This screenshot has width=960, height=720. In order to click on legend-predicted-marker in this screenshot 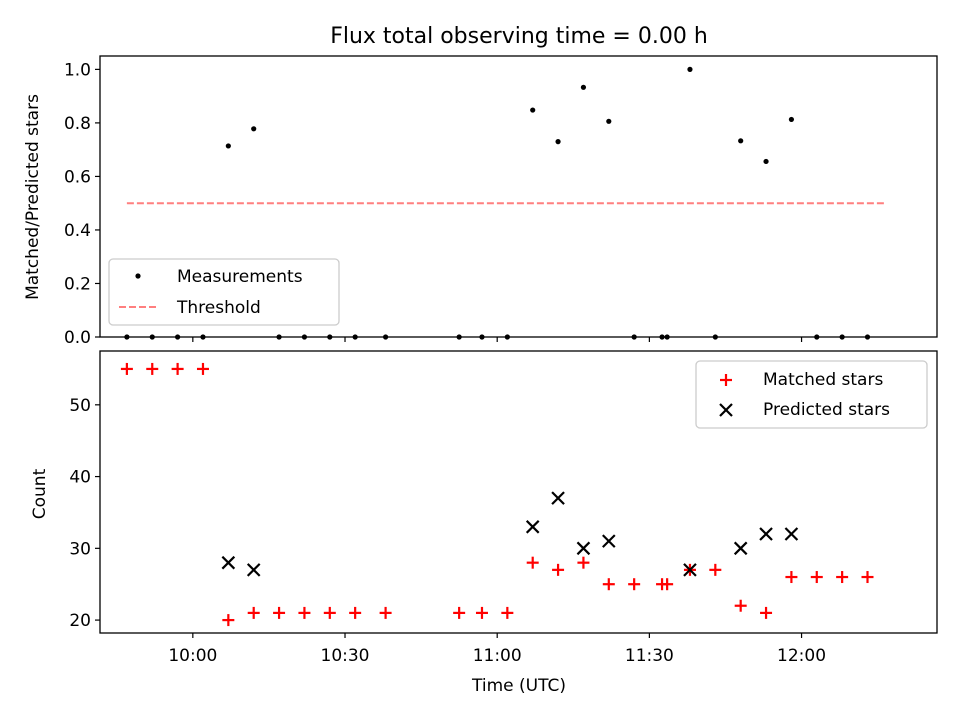, I will do `click(726, 410)`.